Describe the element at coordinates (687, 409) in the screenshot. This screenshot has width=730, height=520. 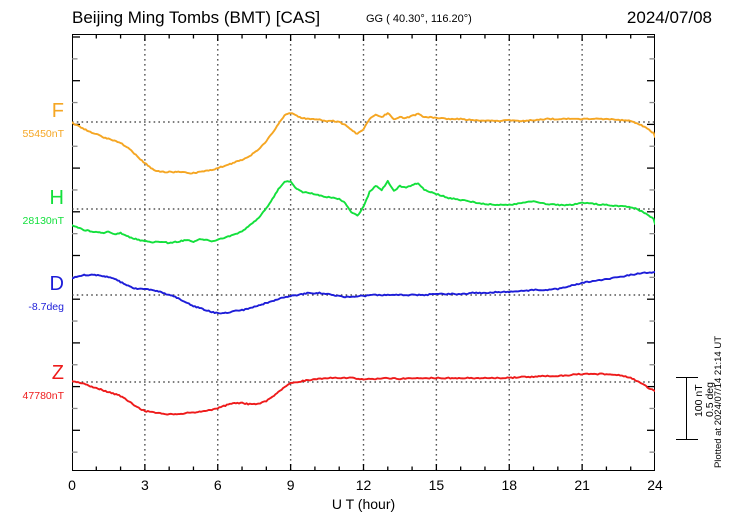
I see `scale-bar-line` at that location.